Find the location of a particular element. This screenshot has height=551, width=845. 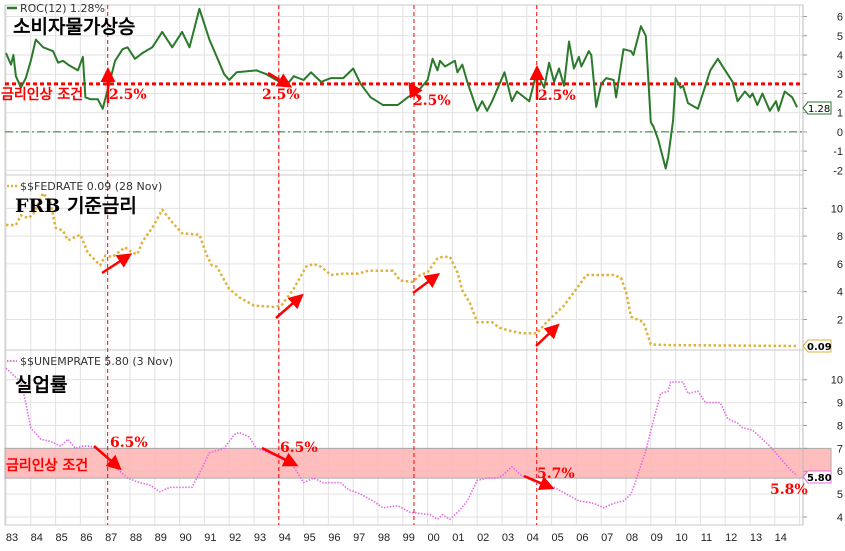

fed-legend: $$FEDRATE 0.09 (28 Nov) is located at coordinates (84, 186).